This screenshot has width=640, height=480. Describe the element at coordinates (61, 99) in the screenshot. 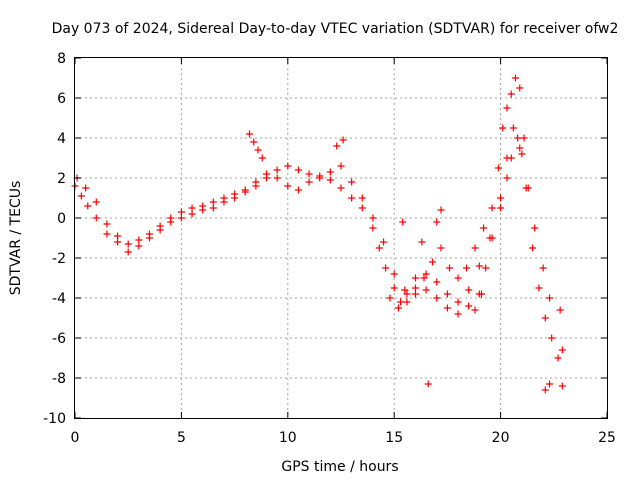

I see `y-tick-label: 6` at that location.